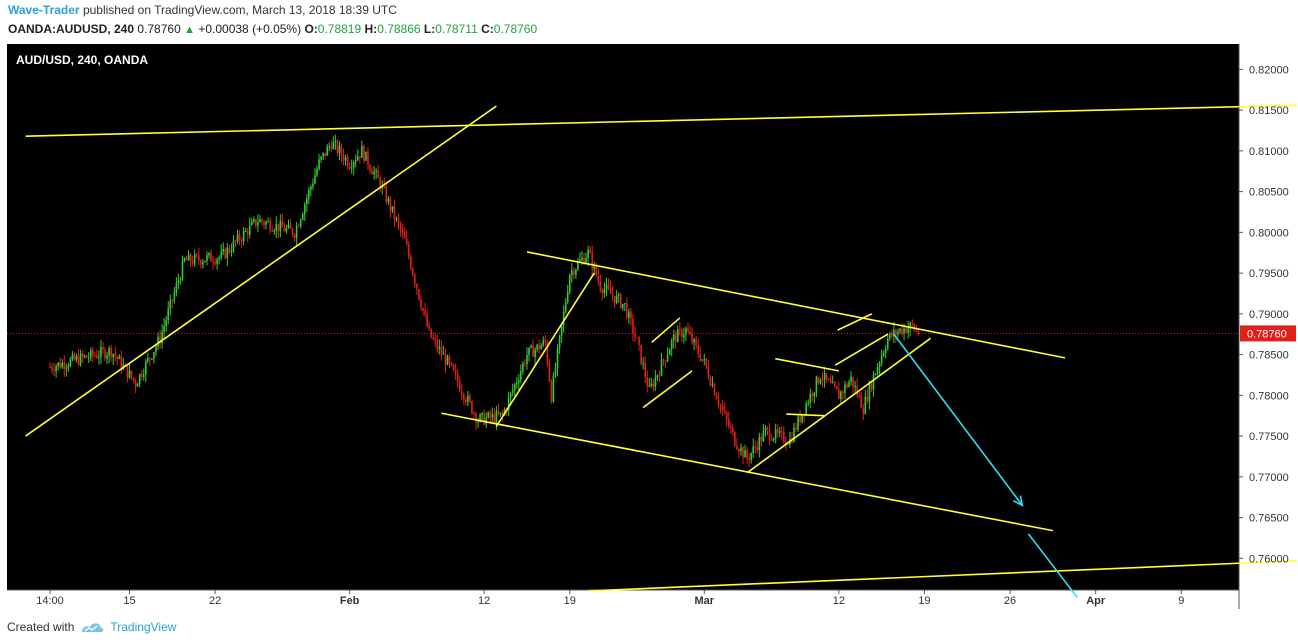 The width and height of the screenshot is (1298, 644). Describe the element at coordinates (339, 29) in the screenshot. I see `open-value: 0.78819` at that location.